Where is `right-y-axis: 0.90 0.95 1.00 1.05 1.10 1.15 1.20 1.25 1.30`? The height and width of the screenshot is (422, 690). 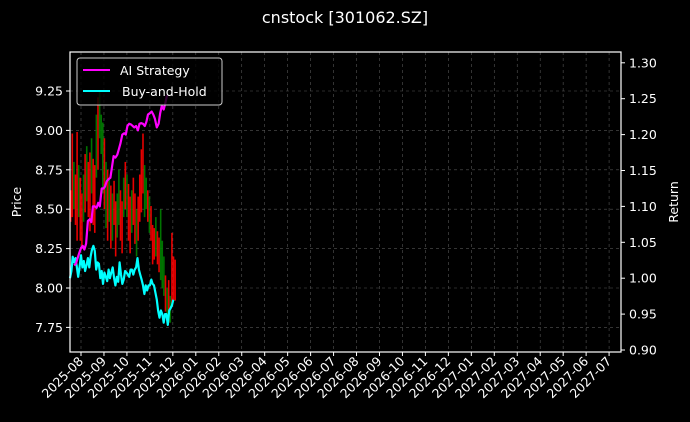
right-y-axis: 0.90 0.95 1.00 1.05 1.10 1.15 1.20 1.25 1.30 is located at coordinates (639, 206).